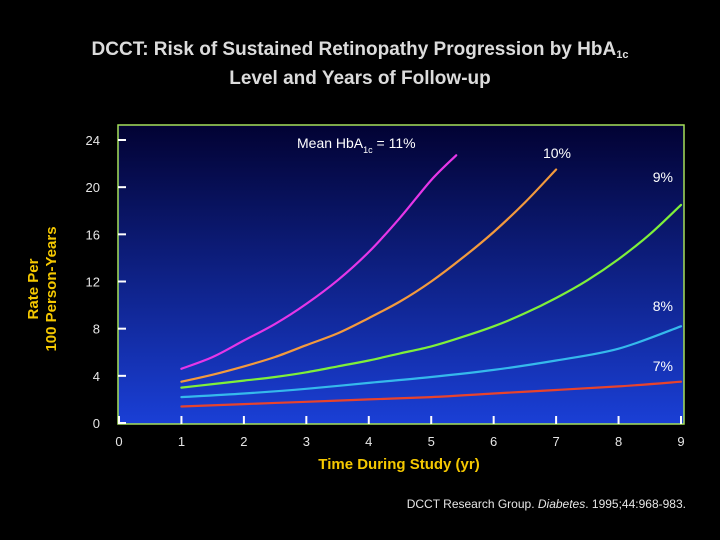  I want to click on y-tick-label: 12, so click(93, 282).